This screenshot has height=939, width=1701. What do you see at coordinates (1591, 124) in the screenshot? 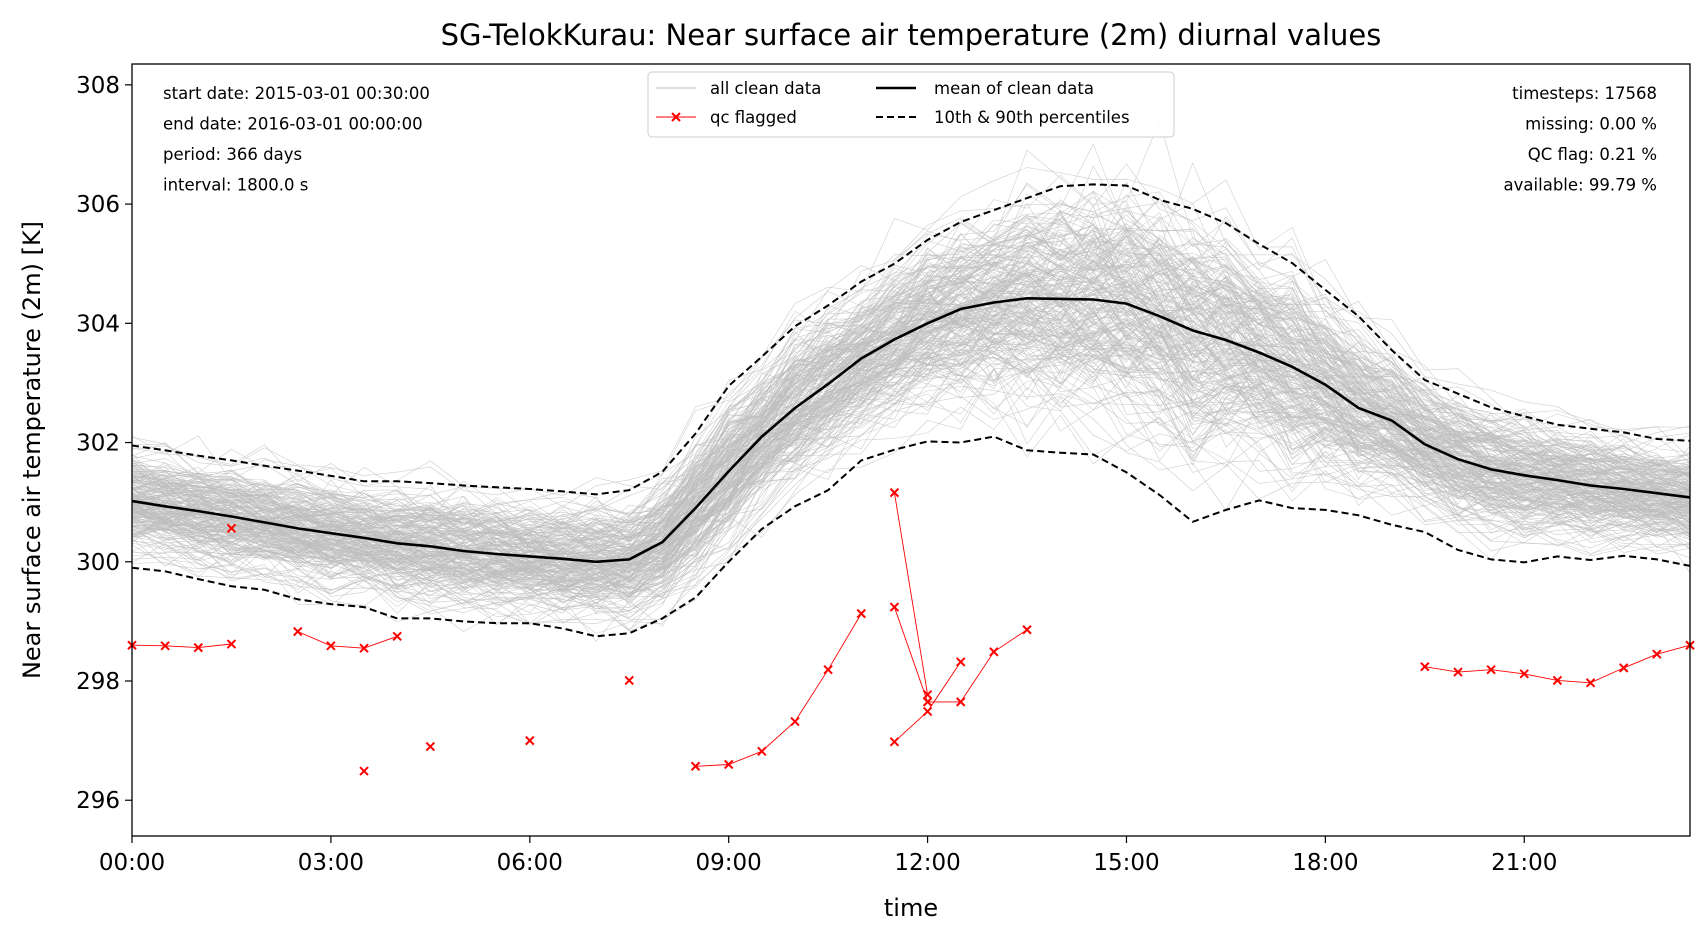
I see `annotation-right-line: missing: 0.00 %` at bounding box center [1591, 124].